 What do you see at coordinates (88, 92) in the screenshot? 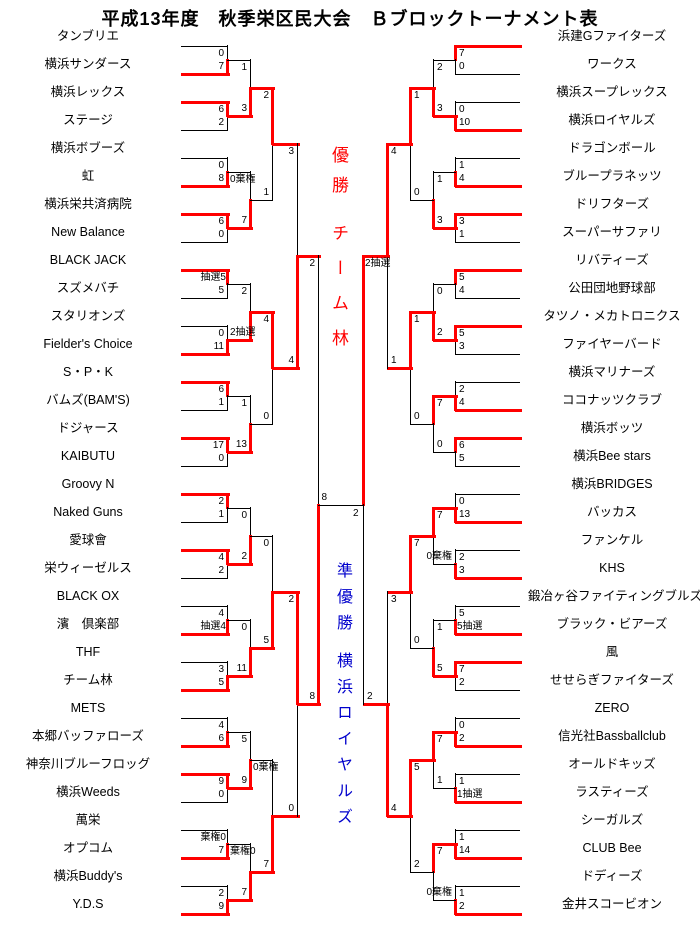
I see `team-name: 横浜レックス` at bounding box center [88, 92].